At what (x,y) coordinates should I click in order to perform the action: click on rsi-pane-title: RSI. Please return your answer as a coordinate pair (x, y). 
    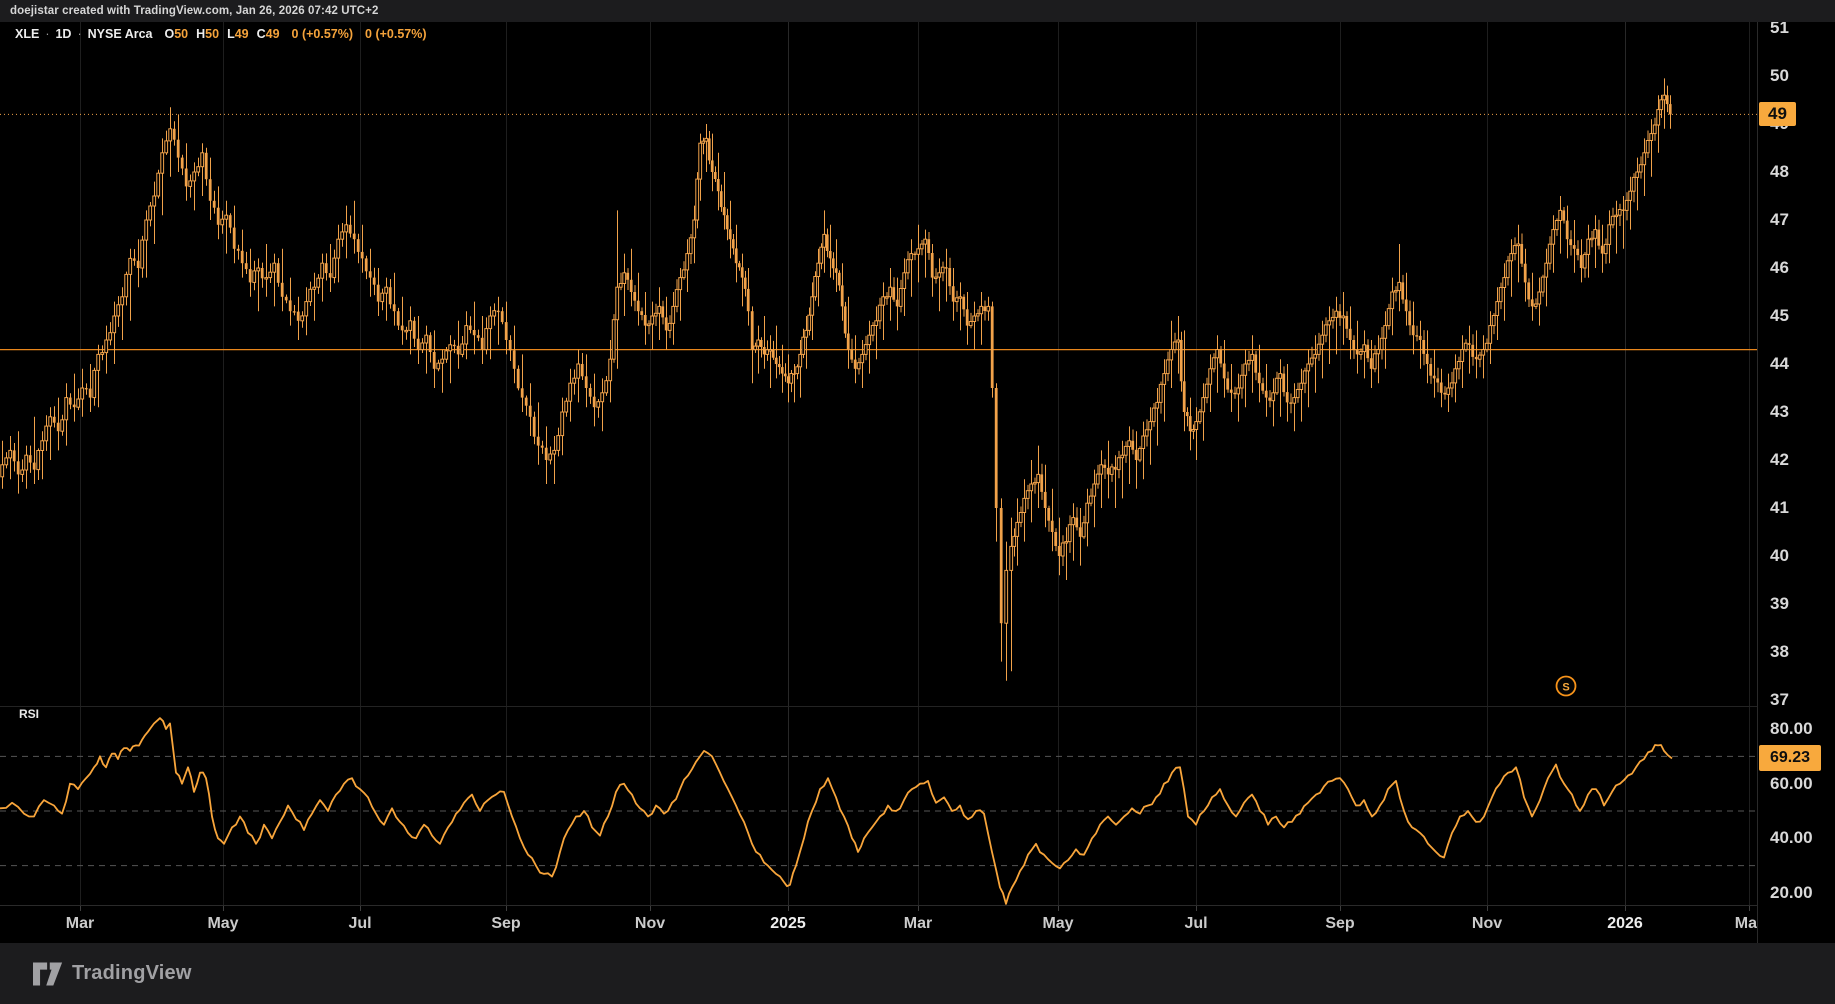
    Looking at the image, I should click on (29, 714).